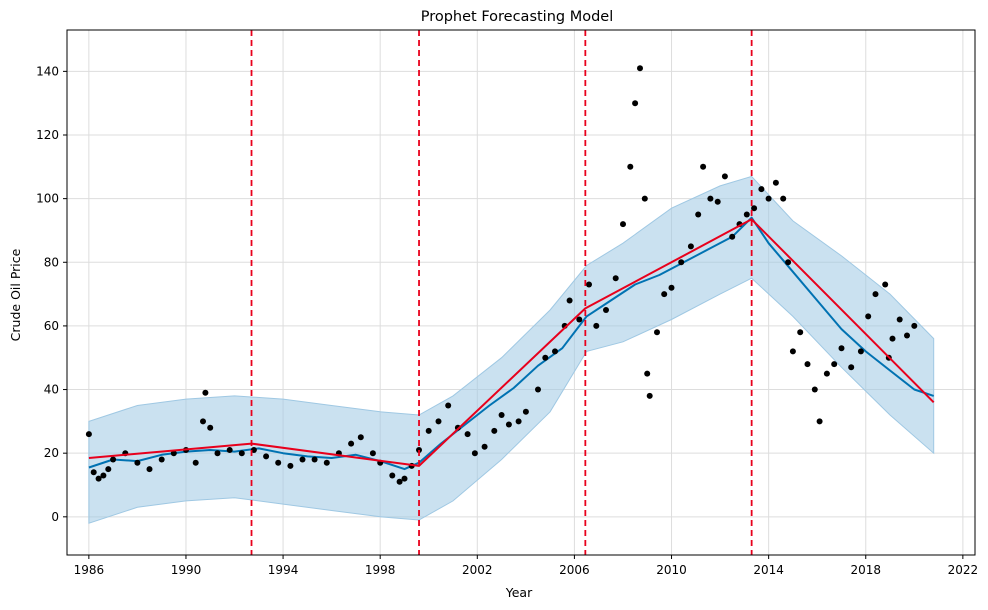  Describe the element at coordinates (55, 517) in the screenshot. I see `y-tick-label: 0` at that location.